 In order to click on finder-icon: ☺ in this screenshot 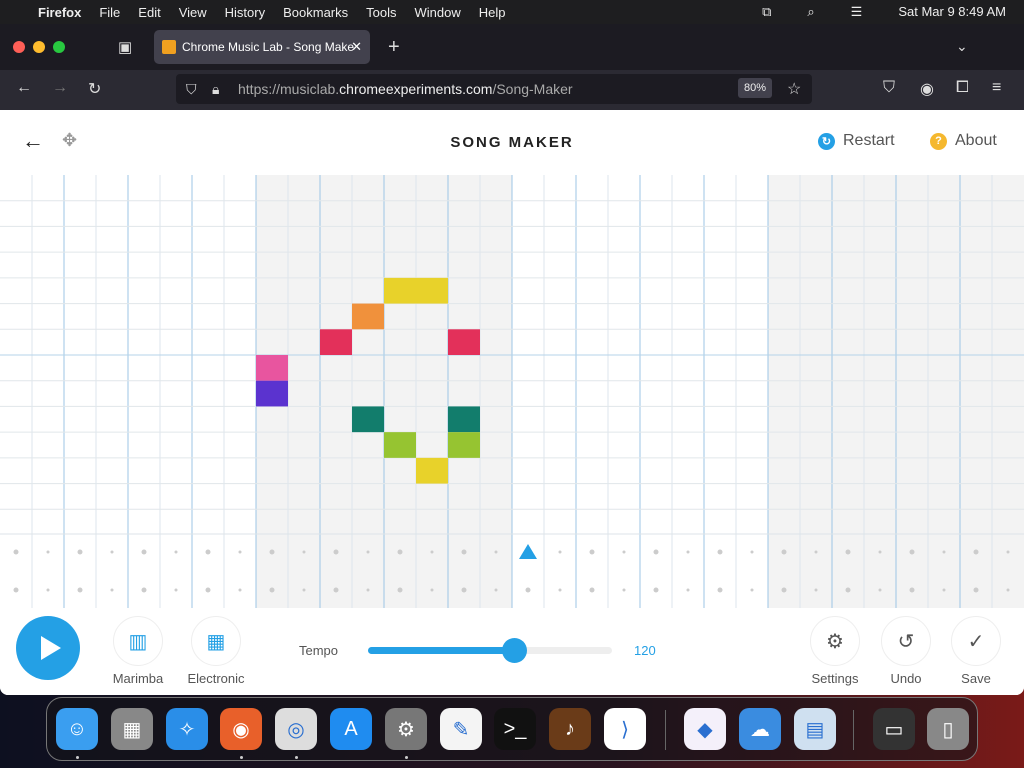, I will do `click(77, 729)`.